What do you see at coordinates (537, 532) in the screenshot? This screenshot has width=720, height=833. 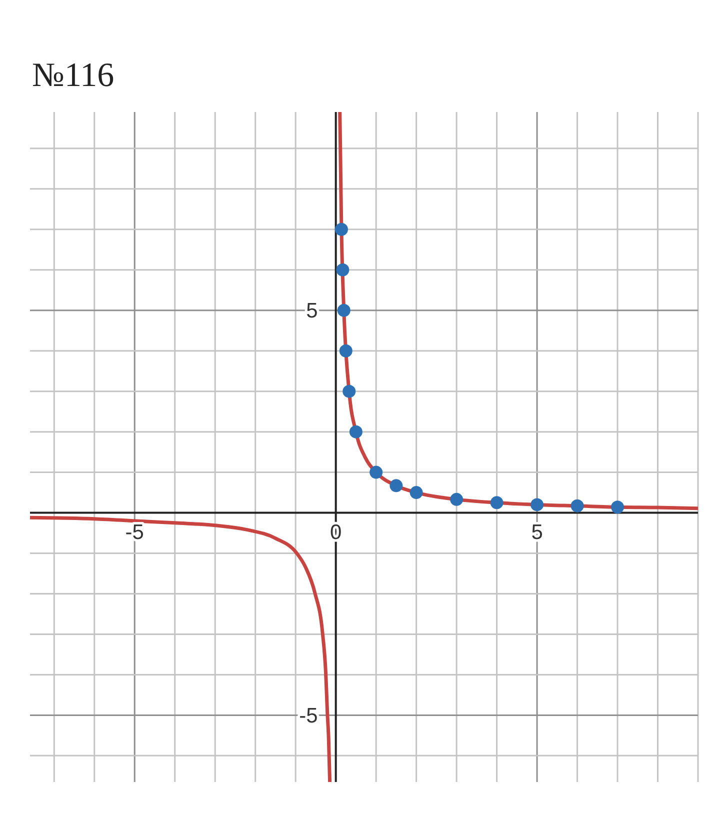 I see `x-tick-label: 5` at bounding box center [537, 532].